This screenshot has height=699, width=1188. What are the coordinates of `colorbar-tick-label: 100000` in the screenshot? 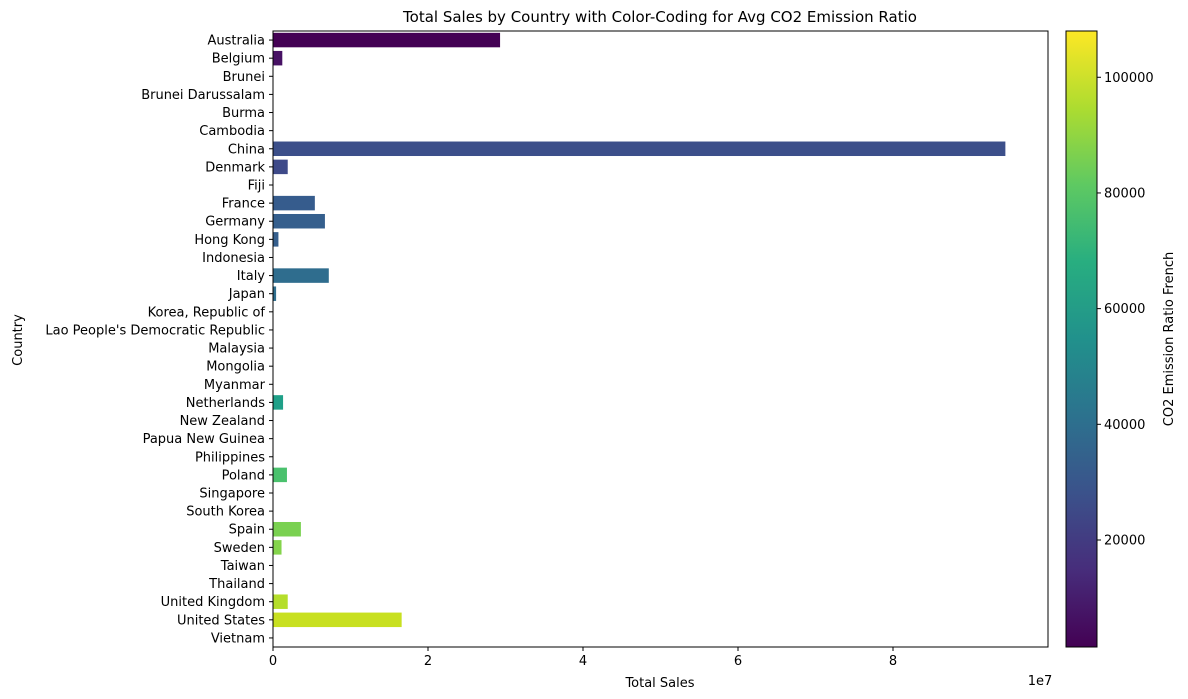 It's located at (1129, 78).